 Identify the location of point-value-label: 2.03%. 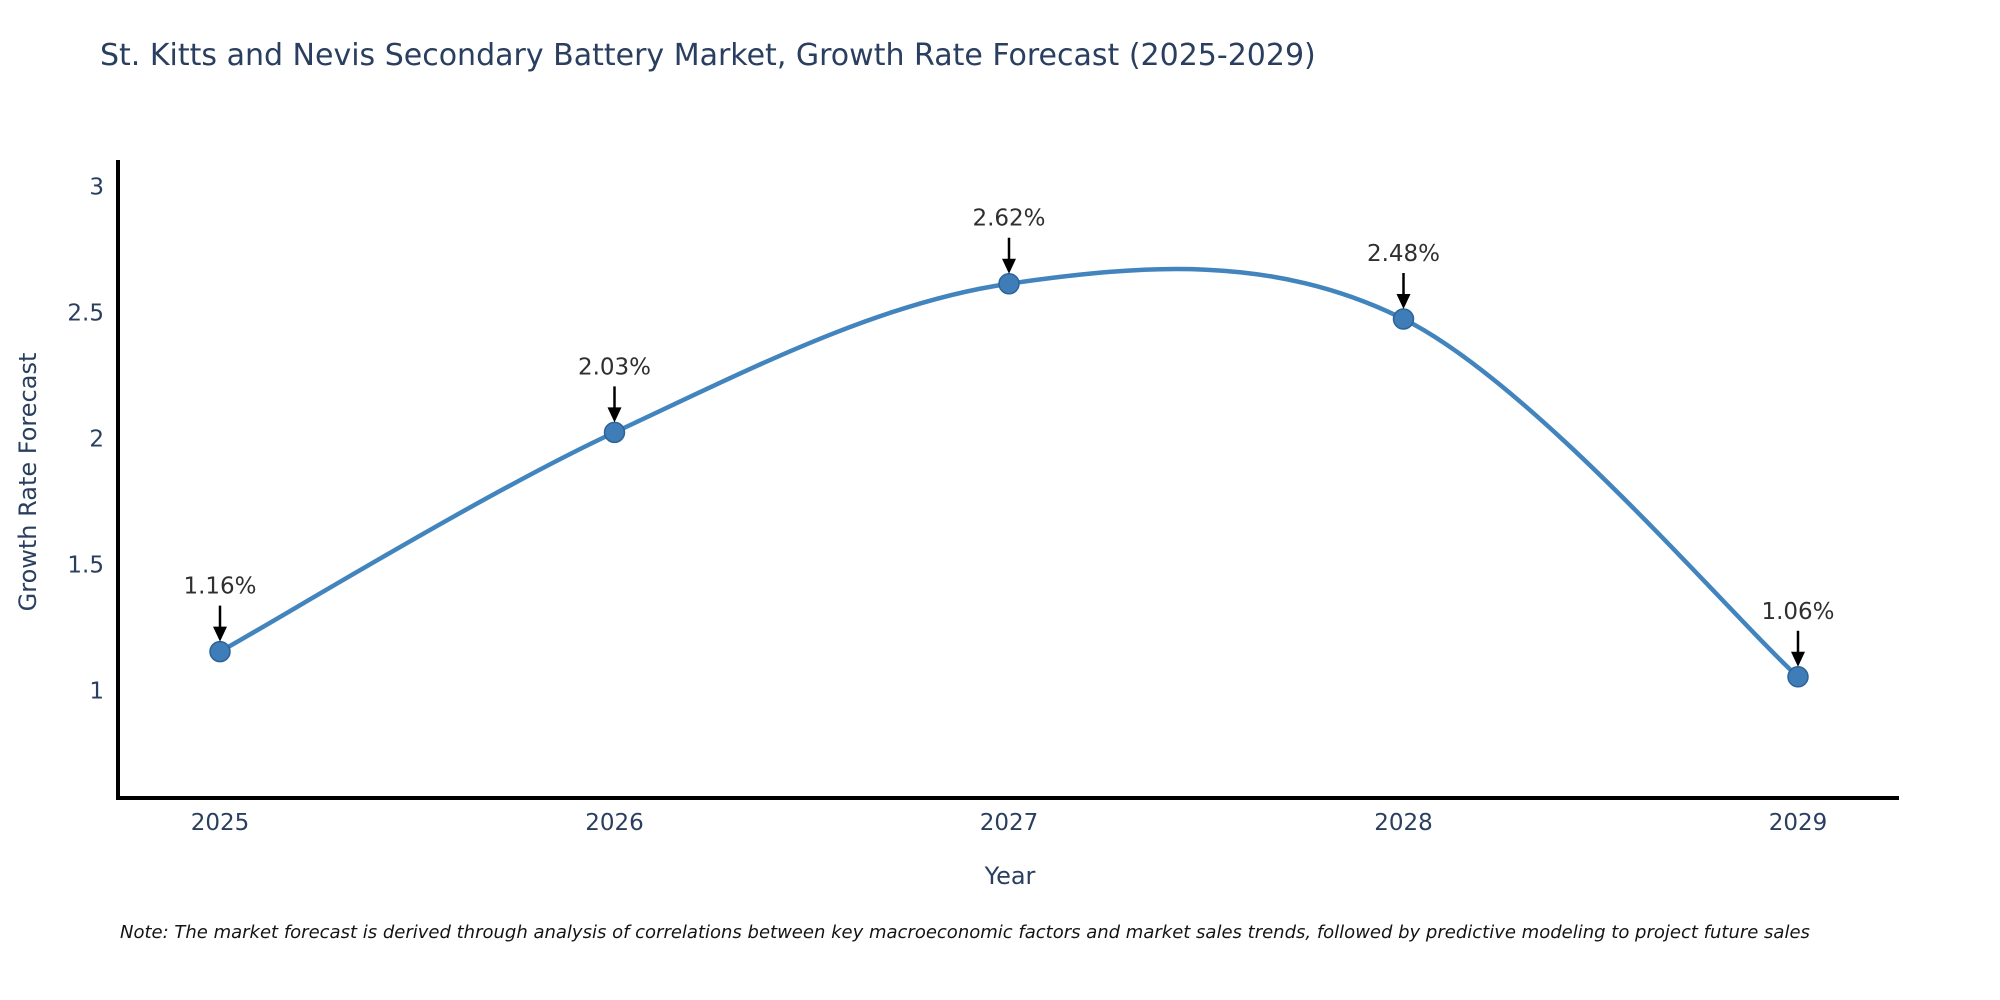
(614, 367).